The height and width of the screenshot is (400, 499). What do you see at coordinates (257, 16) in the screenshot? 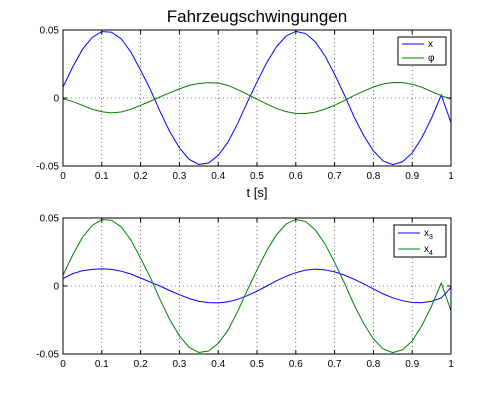
I see `chart-title: Fahrzeugschwingungen` at bounding box center [257, 16].